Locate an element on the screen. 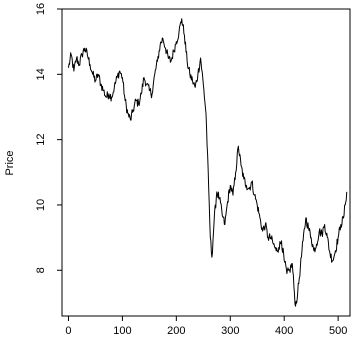  y-tick-label: 10 is located at coordinates (41, 205).